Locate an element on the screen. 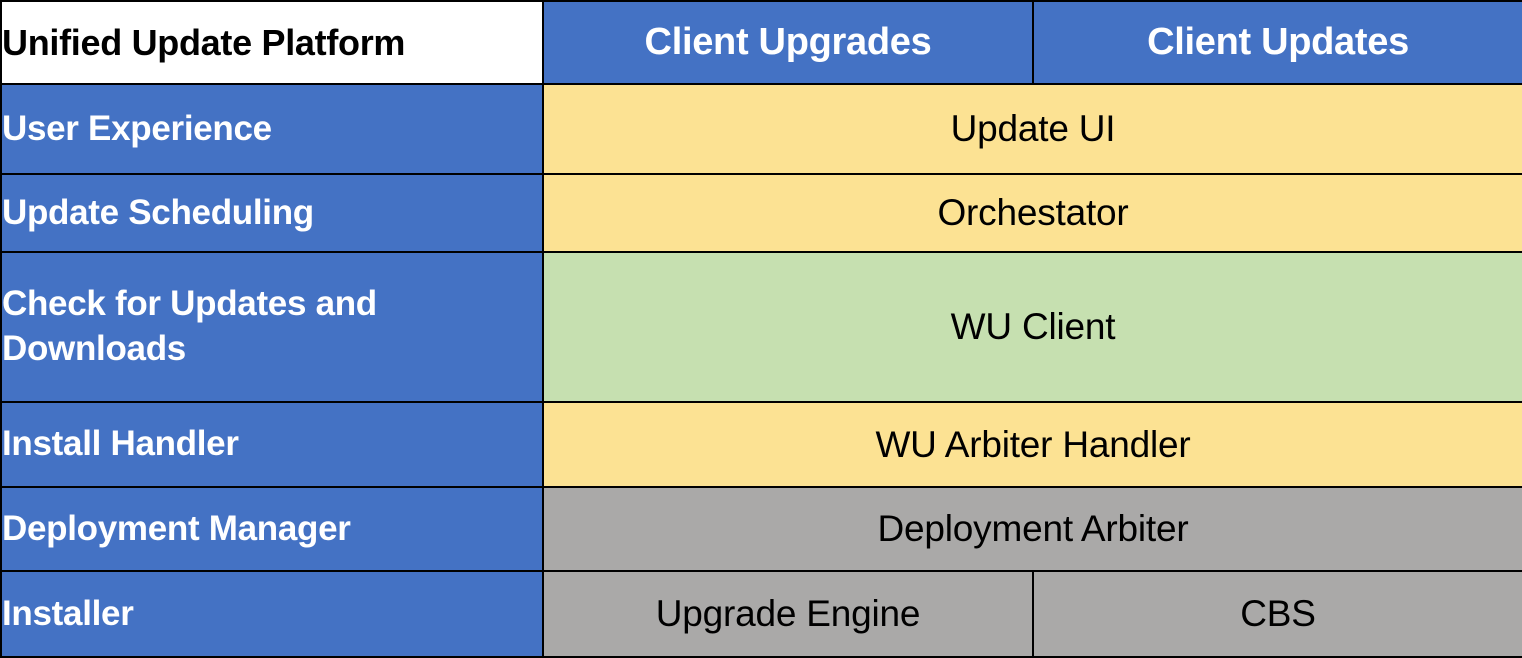 The image size is (1522, 658). table-row: Update Scheduling Orchestator is located at coordinates (761, 213).